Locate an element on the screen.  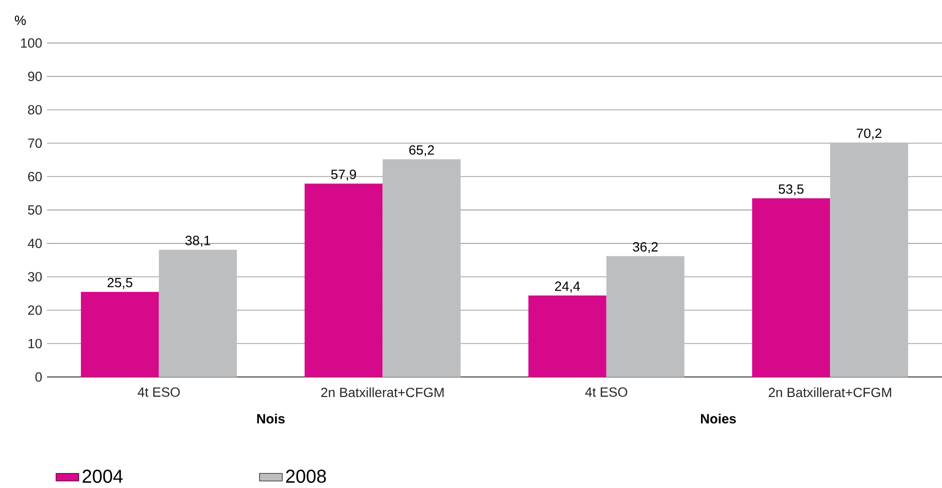
y-tick-label: 50 is located at coordinates (35, 210).